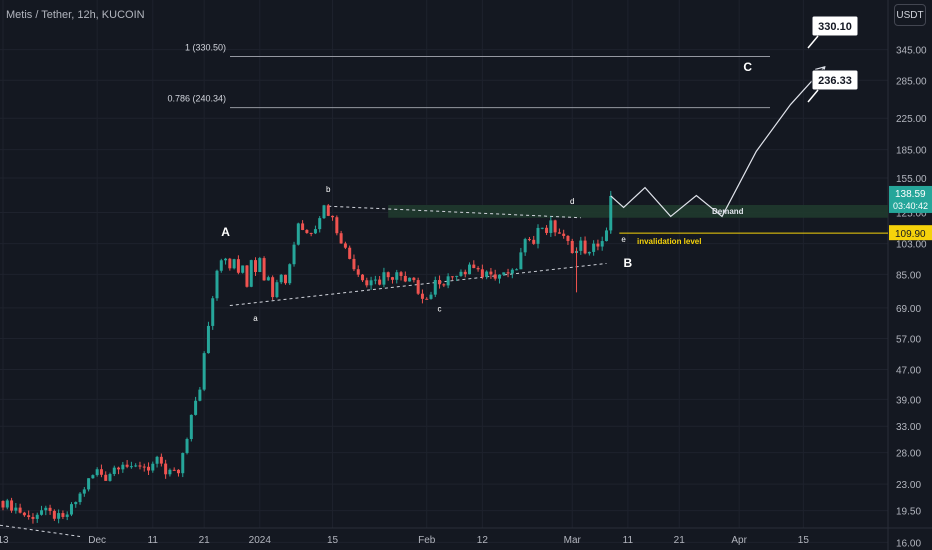  What do you see at coordinates (911, 119) in the screenshot?
I see `price-tick-label: 225.00` at bounding box center [911, 119].